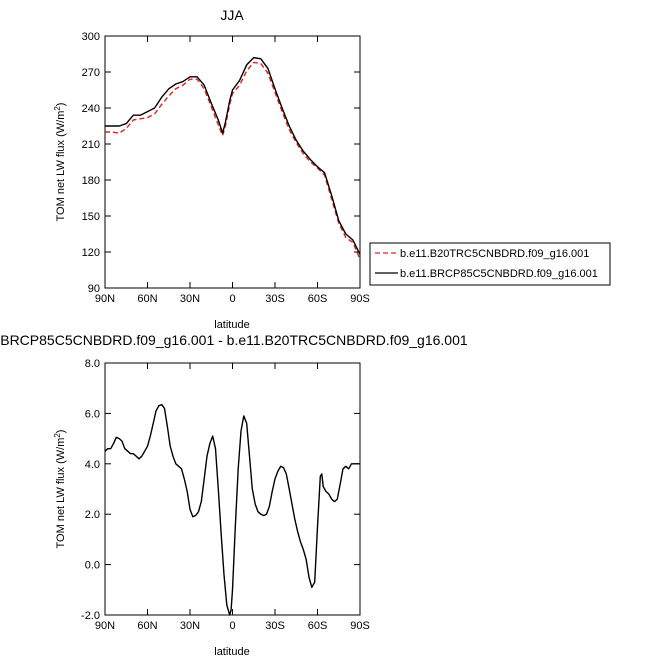 This screenshot has height=664, width=658. I want to click on top-y-tick-label-1: 120, so click(91, 253).